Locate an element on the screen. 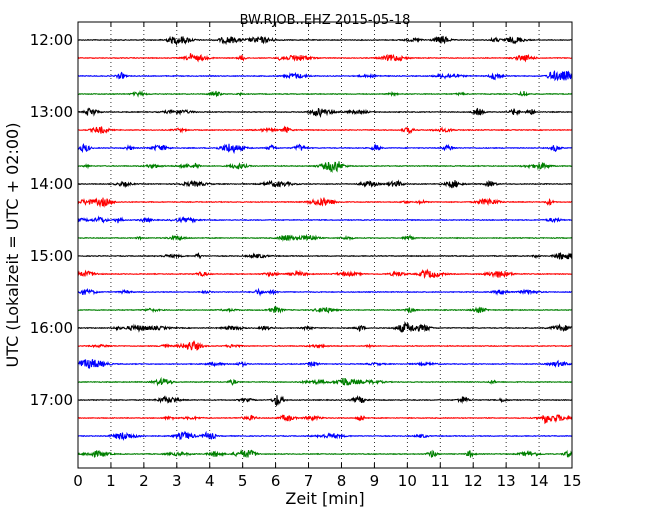 The width and height of the screenshot is (650, 520). x-tick-label: 4 is located at coordinates (210, 481).